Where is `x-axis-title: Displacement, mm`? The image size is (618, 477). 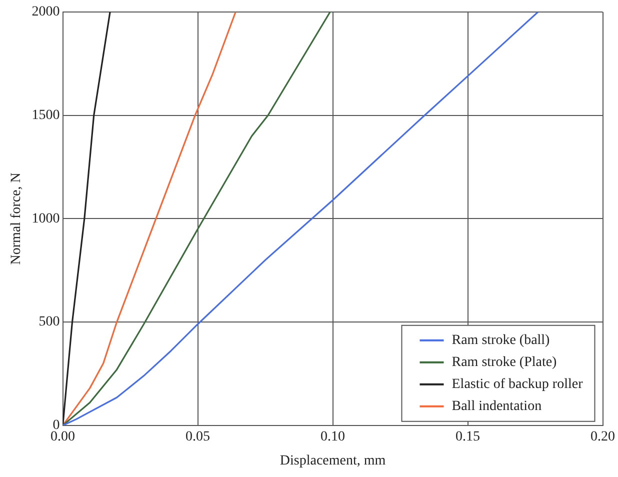
x-axis-title: Displacement, mm is located at coordinates (333, 460).